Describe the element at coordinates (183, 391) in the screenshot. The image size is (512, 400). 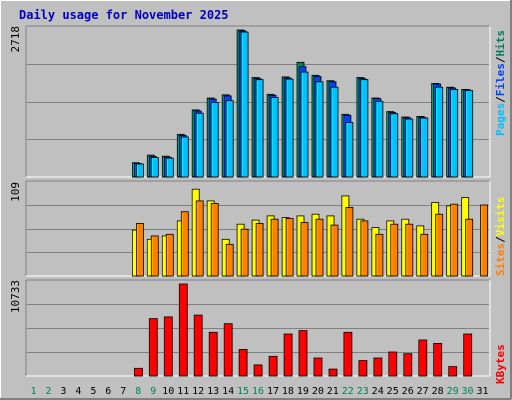
I see `x-tick-day-11: 11` at that location.